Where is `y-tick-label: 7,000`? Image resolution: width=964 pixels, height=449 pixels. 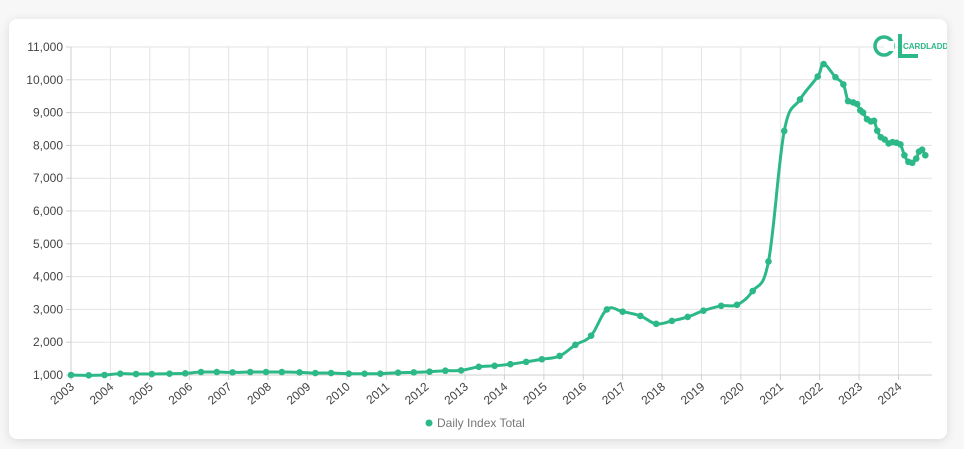 y-tick-label: 7,000 is located at coordinates (48, 178).